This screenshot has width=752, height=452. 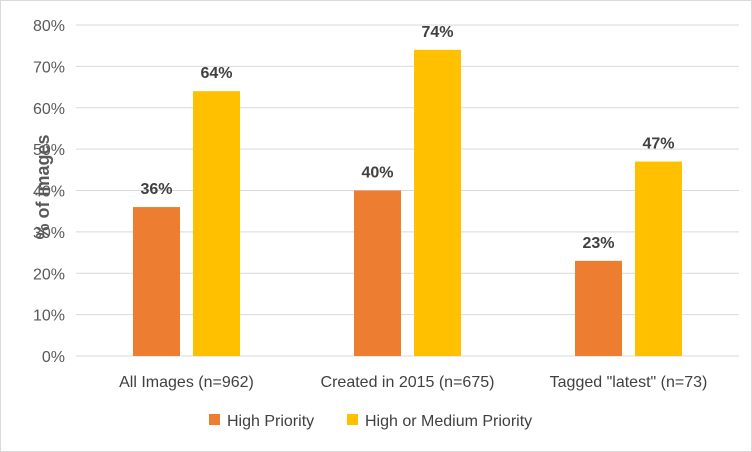 I want to click on legend-label: High or Medium Priority, so click(x=448, y=421).